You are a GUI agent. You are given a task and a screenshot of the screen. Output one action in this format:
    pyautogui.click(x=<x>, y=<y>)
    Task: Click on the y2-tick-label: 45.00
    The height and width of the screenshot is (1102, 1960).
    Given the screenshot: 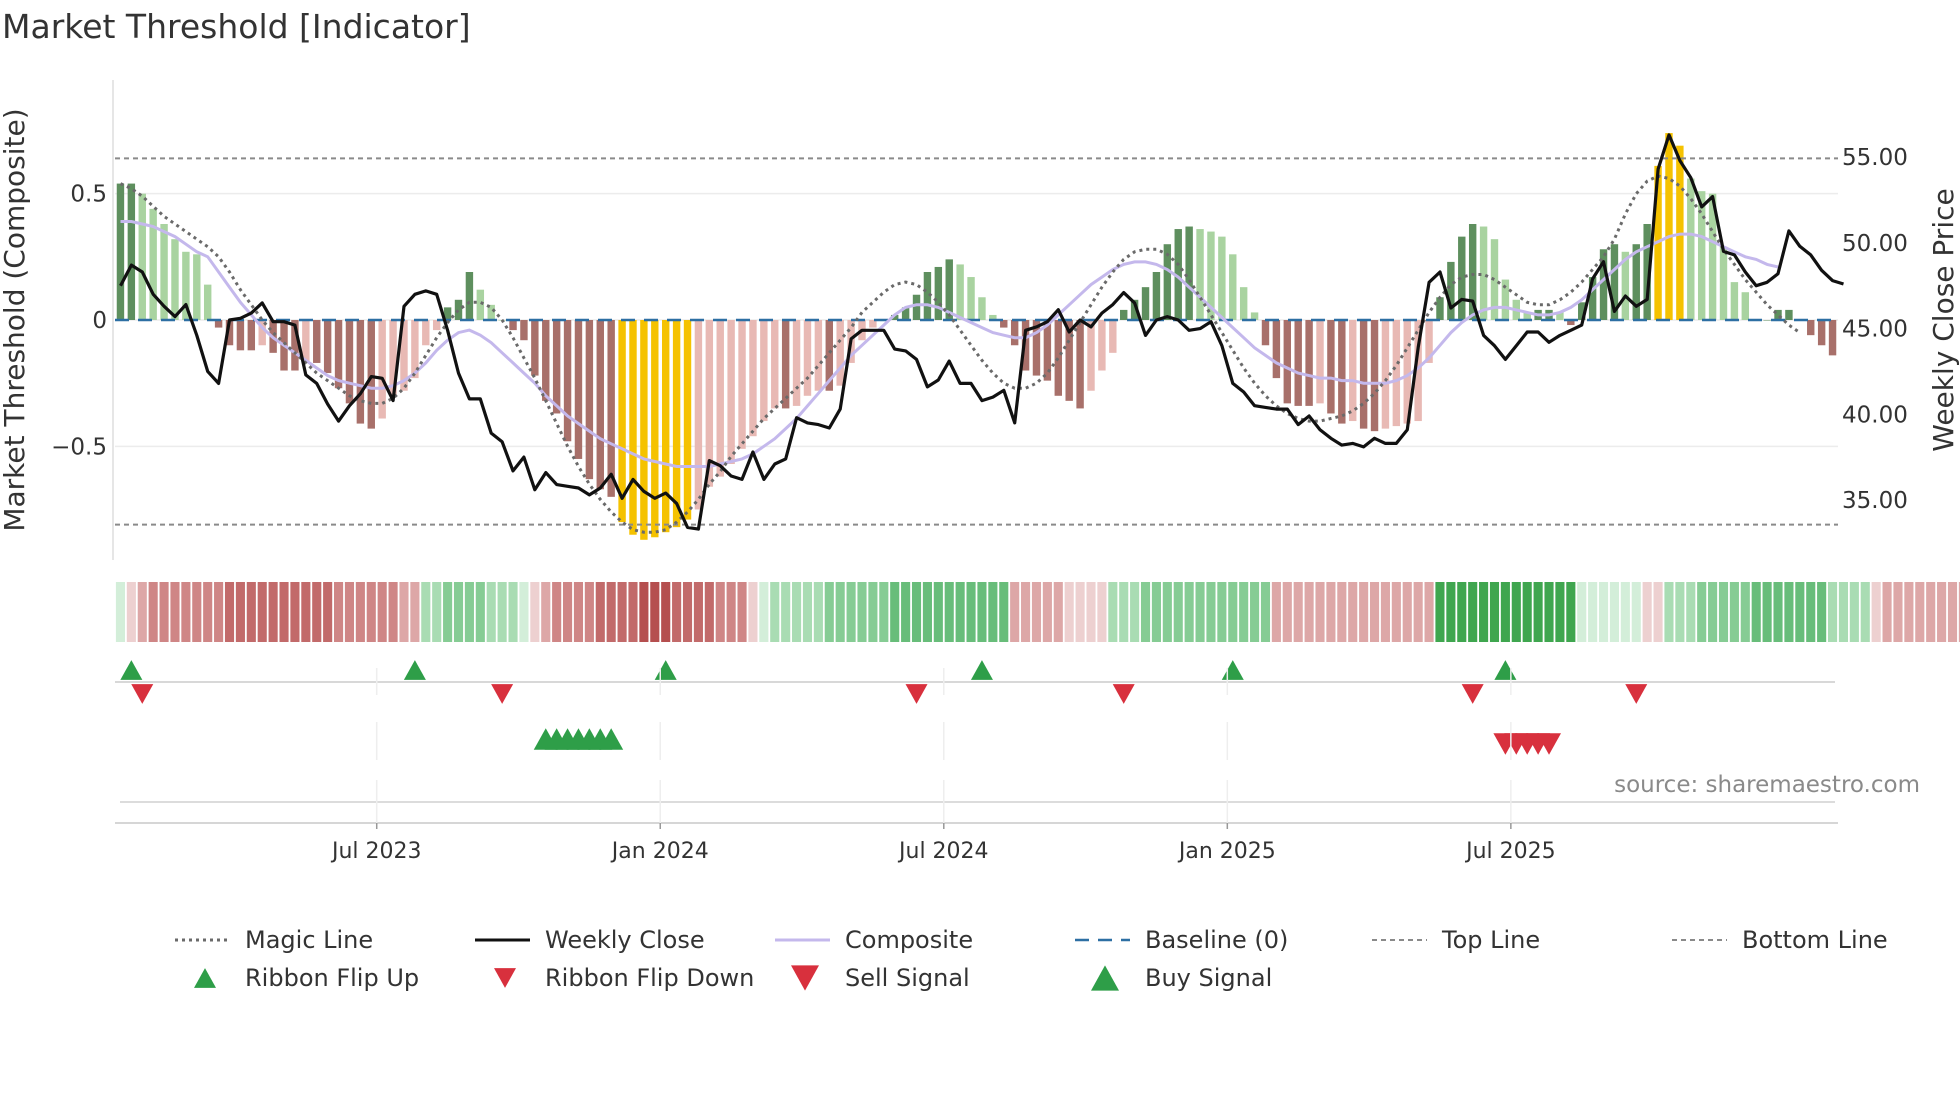 What is the action you would take?
    pyautogui.click(x=1875, y=330)
    